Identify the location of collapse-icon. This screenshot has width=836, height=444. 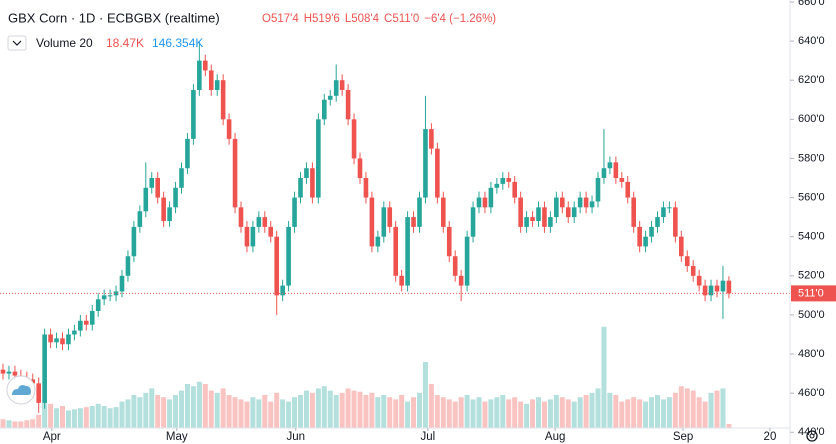
(17, 43).